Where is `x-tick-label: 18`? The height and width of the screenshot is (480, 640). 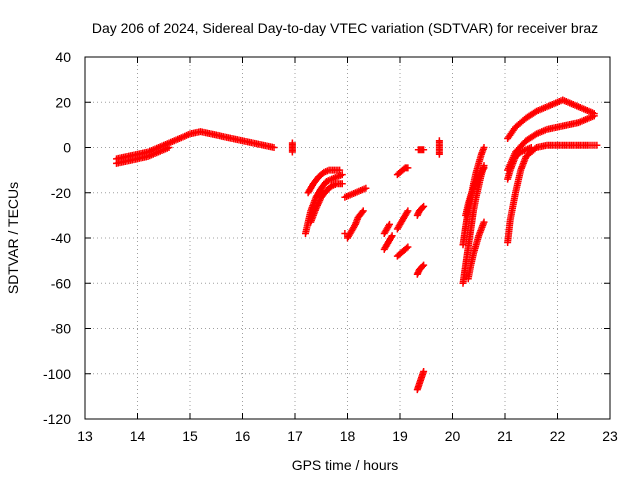 x-tick-label: 18 is located at coordinates (348, 436).